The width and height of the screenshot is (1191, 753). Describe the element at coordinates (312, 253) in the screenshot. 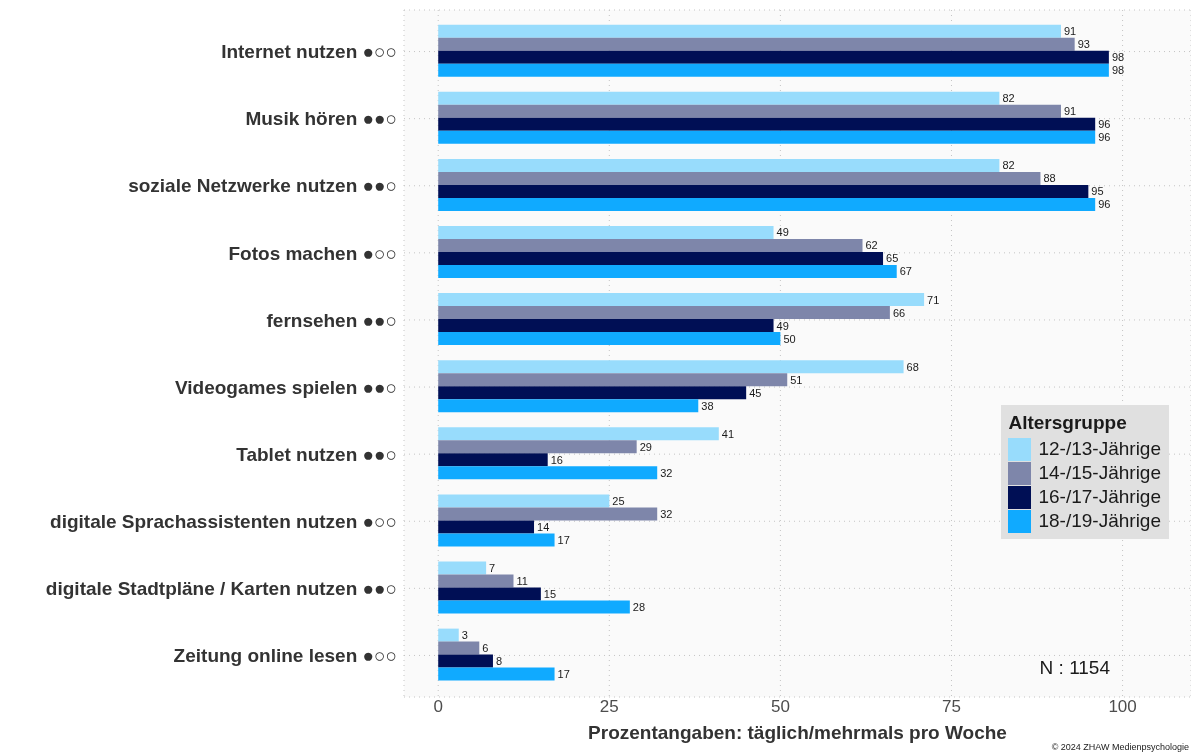

I see `y-tick-label: Fotos machen ●○○` at that location.